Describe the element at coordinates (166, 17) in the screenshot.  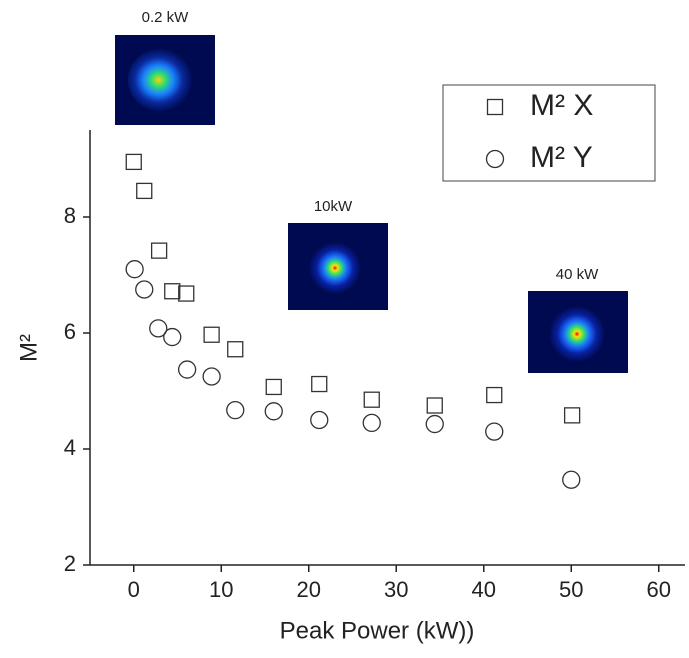
I see `annotation: 0.2 kW` at that location.